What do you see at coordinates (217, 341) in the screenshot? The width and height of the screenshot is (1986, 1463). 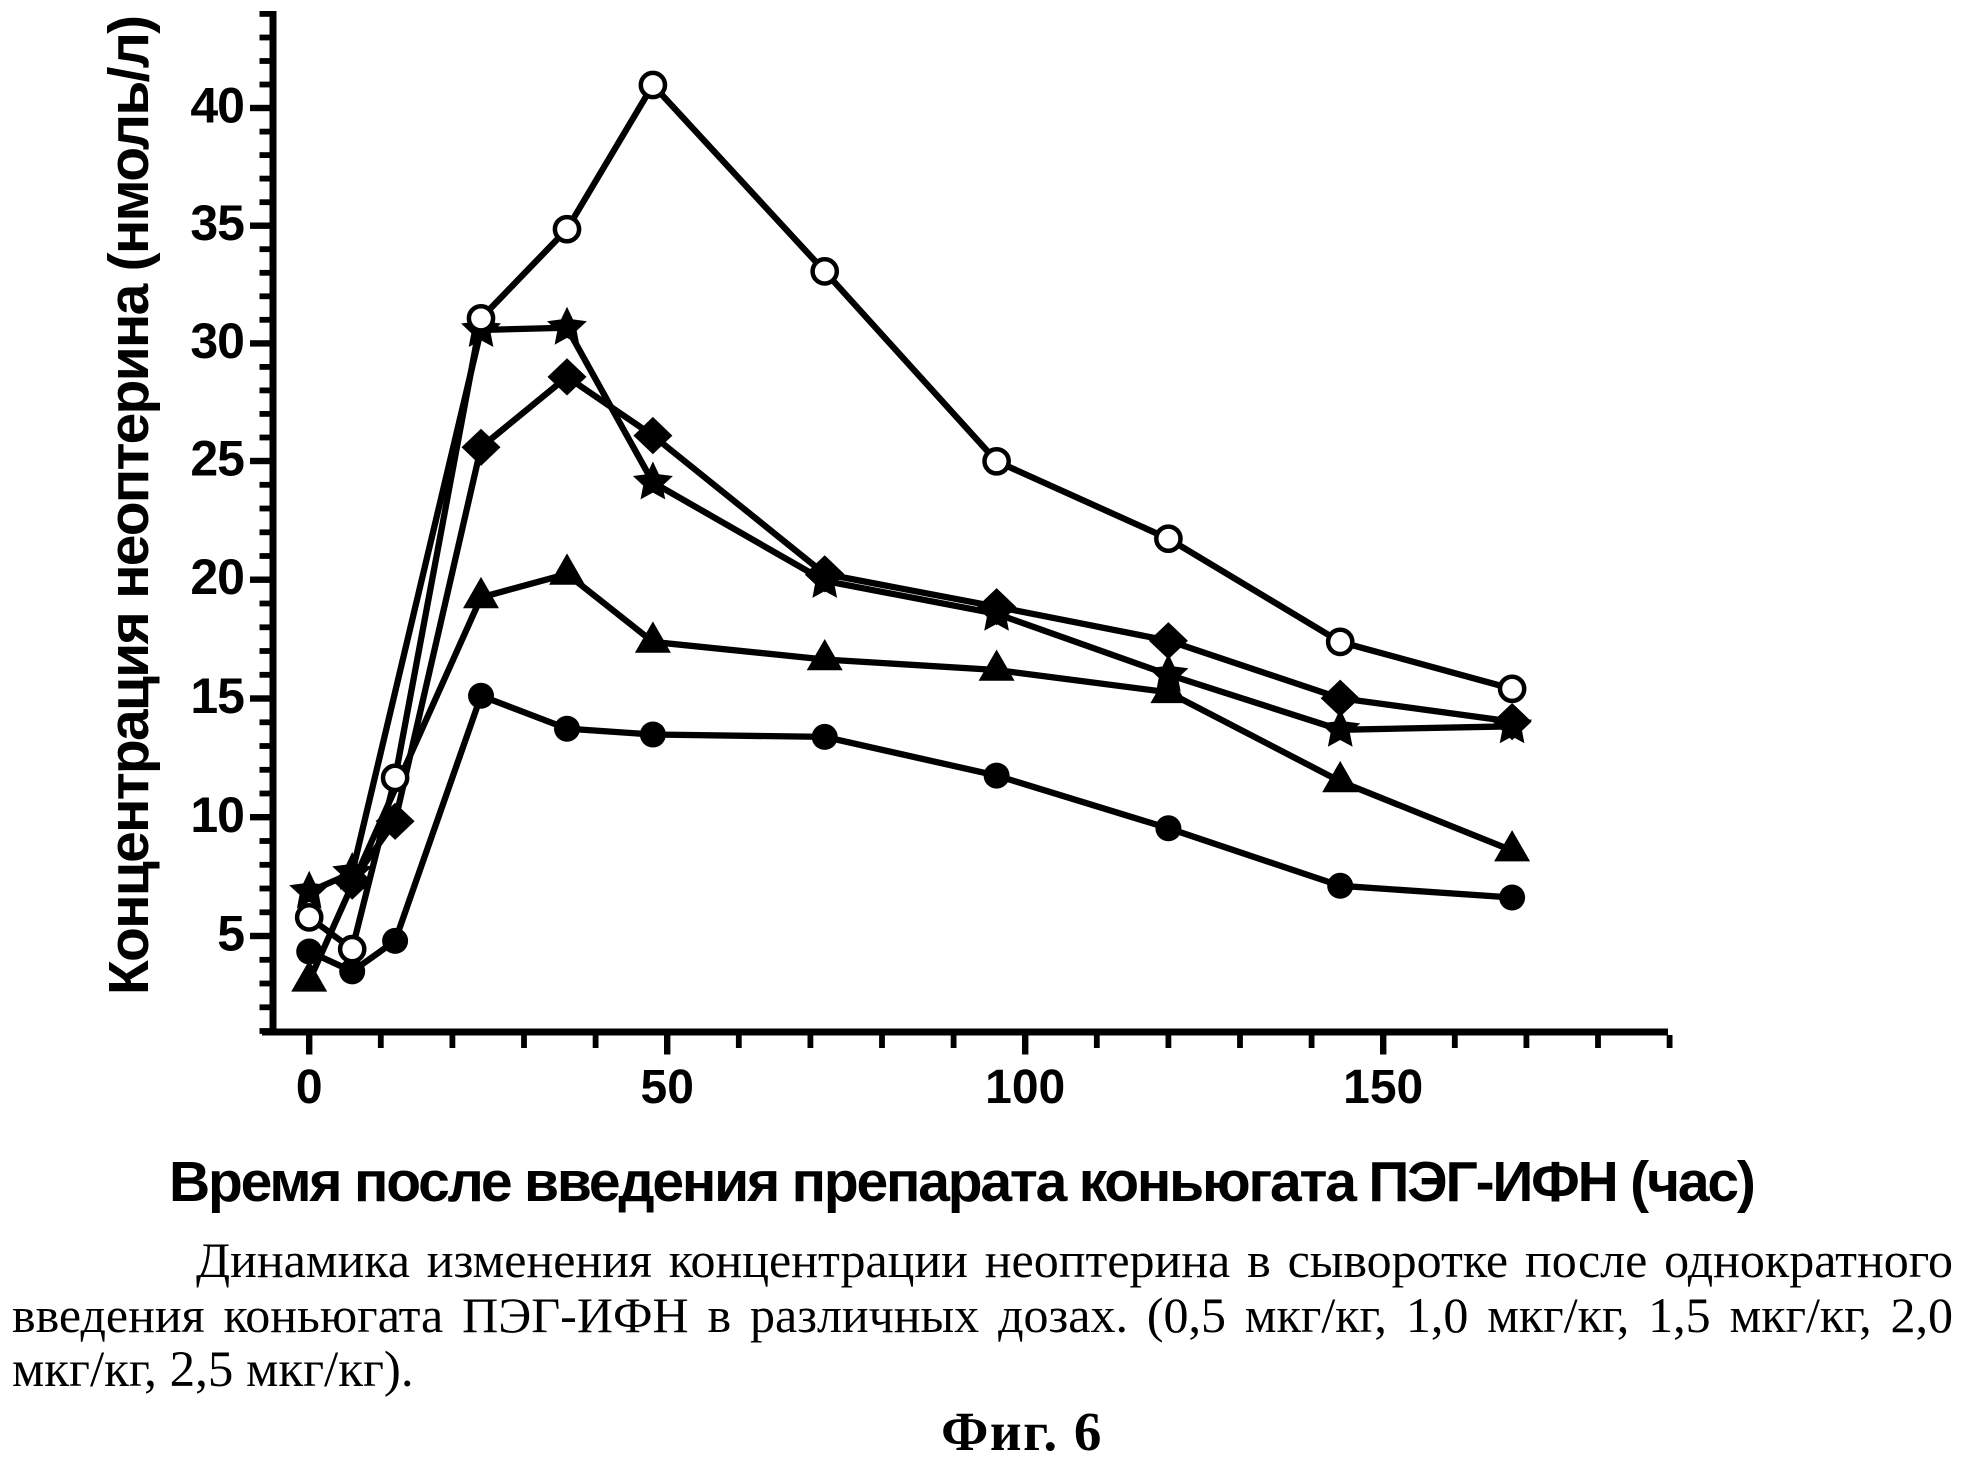 I see `svg-text: 30` at bounding box center [217, 341].